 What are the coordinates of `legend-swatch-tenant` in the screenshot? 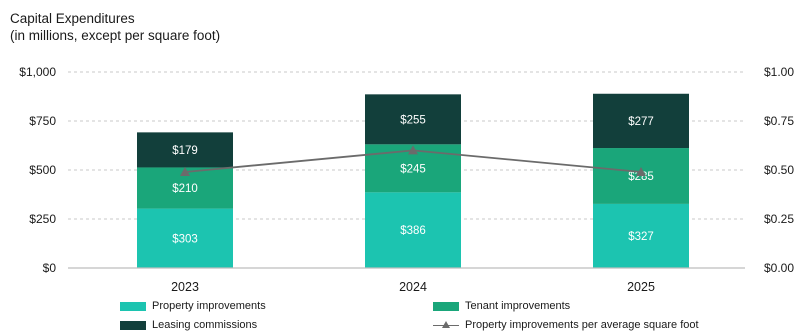 It's located at (446, 306).